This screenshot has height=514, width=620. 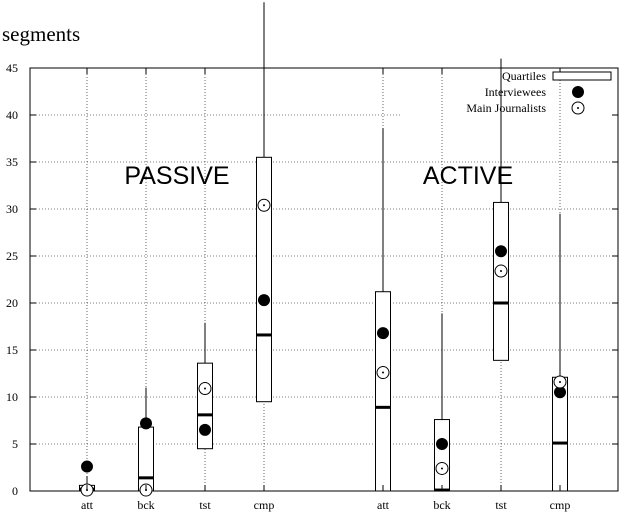 I want to click on legend-label: Quartiles, so click(x=524, y=76).